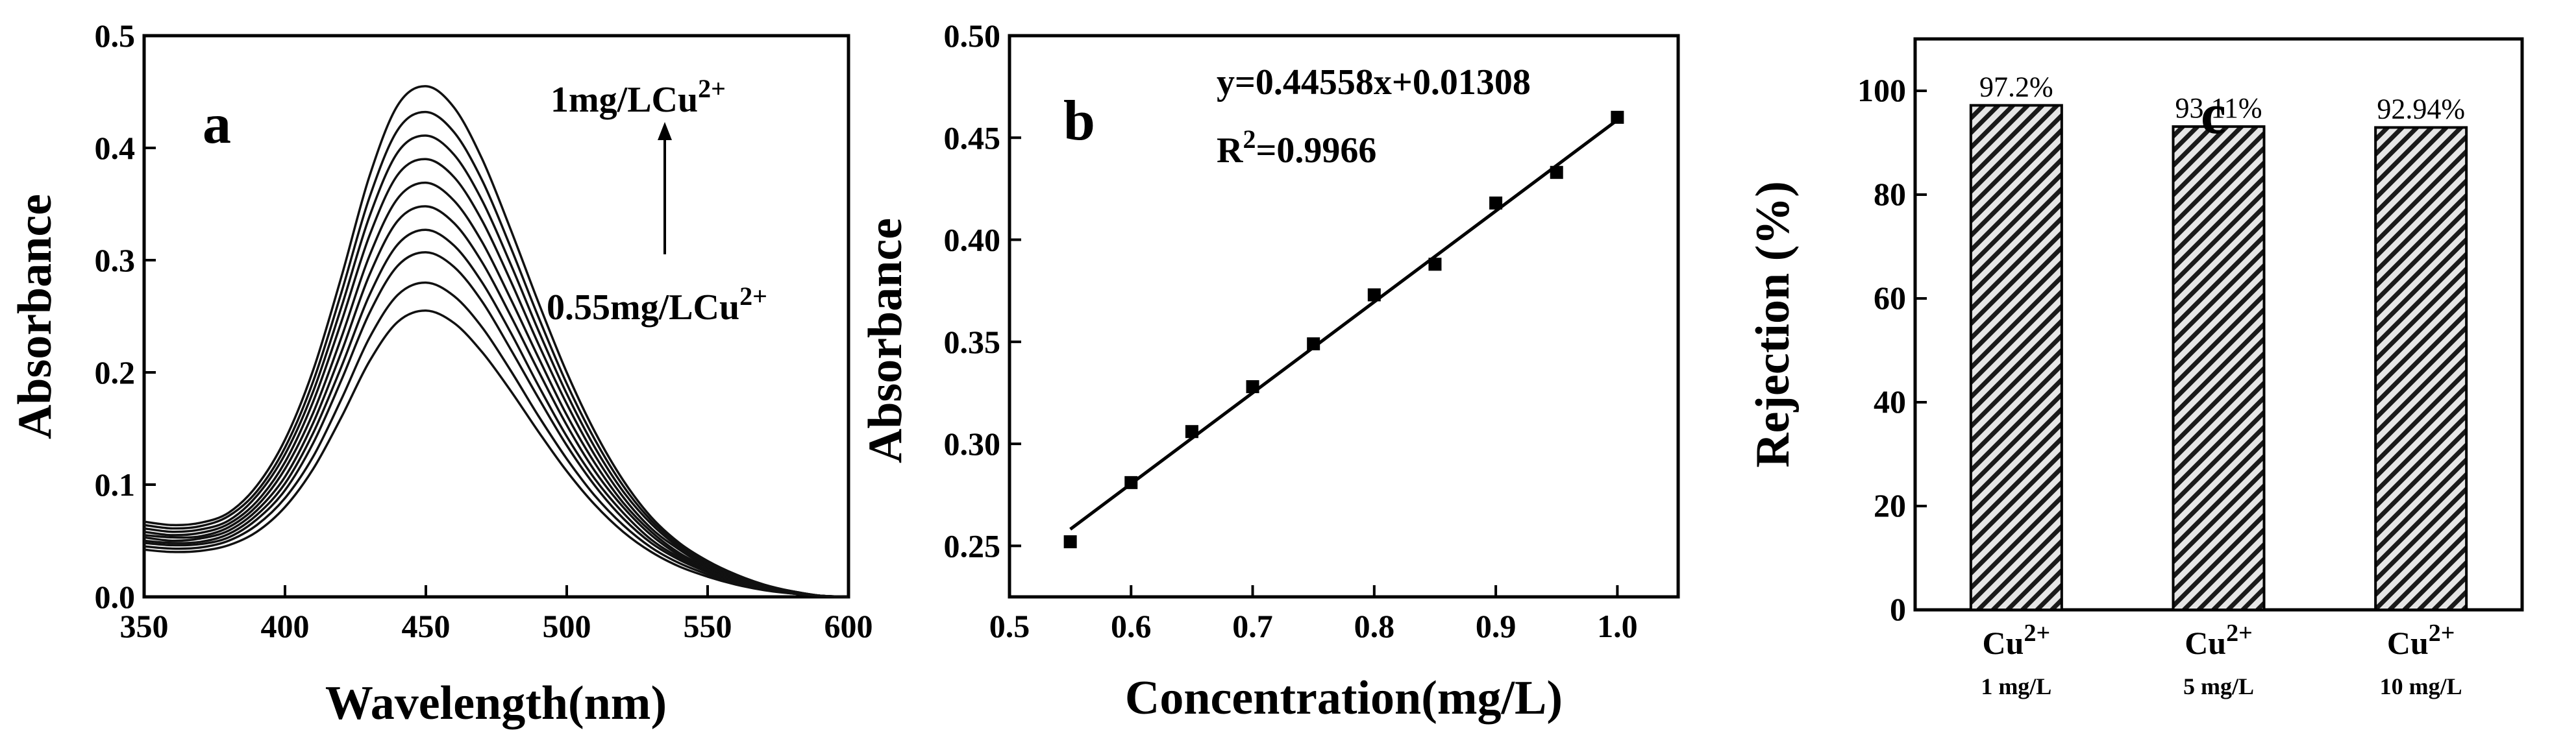  I want to click on panel-a-y-tick-label: 0.1, so click(115, 485).